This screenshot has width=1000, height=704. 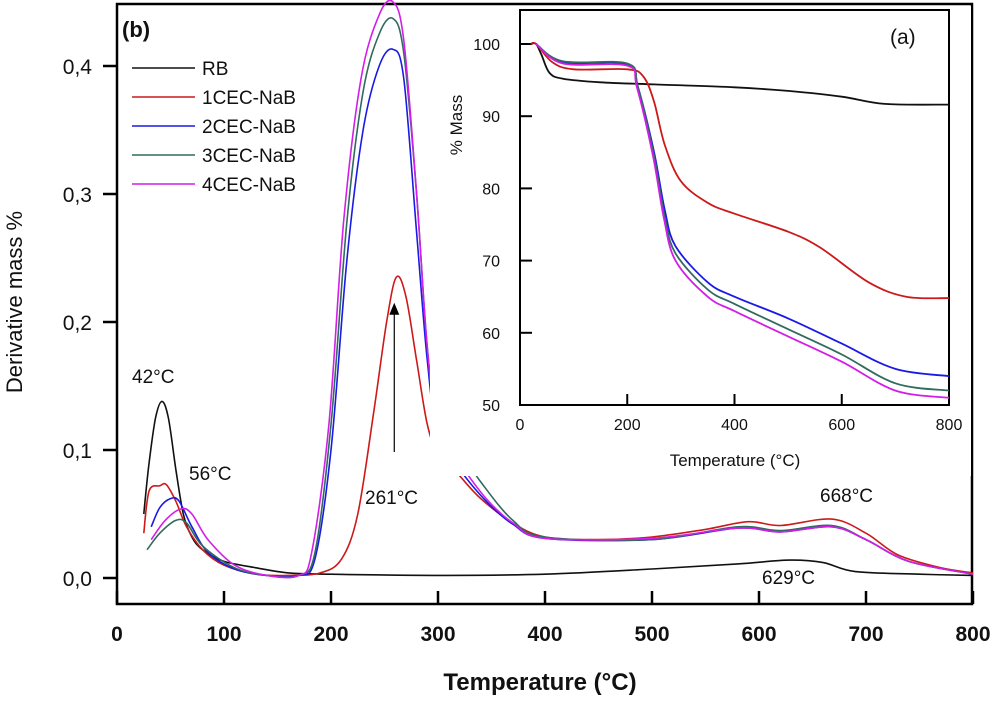 I want to click on x-tick-label: 800, so click(x=972, y=634).